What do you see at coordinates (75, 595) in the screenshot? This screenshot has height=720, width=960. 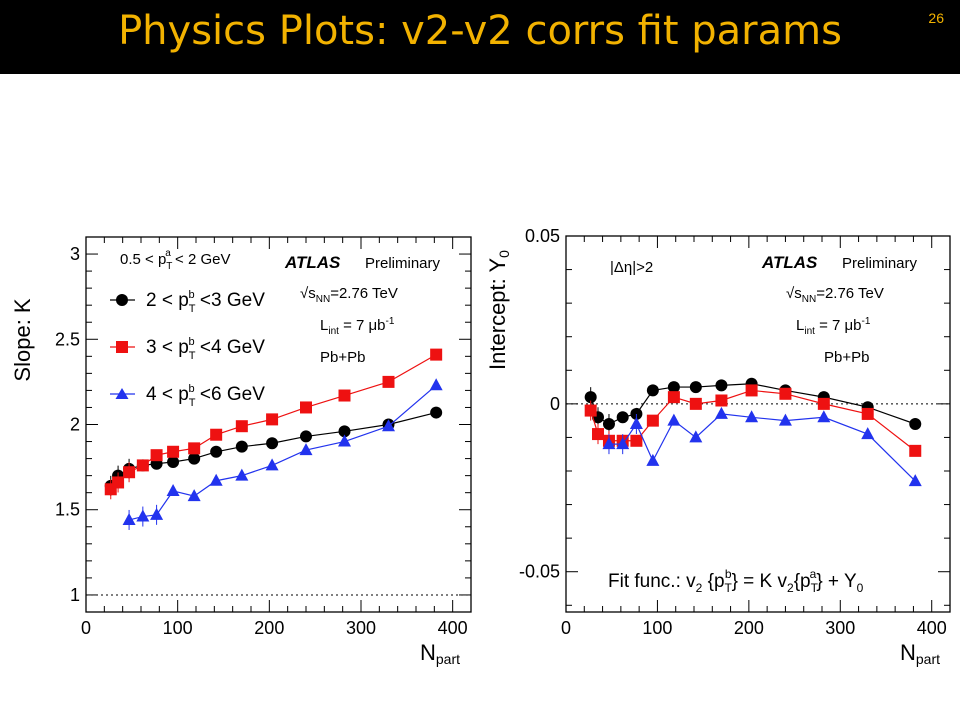 I see `slope-ytick-label: 1` at bounding box center [75, 595].